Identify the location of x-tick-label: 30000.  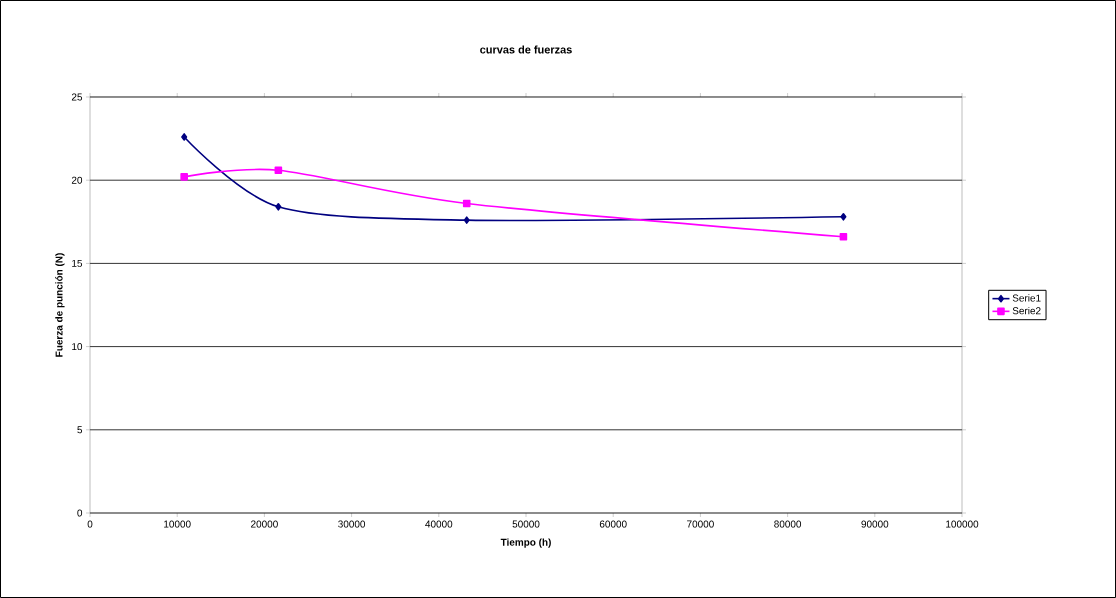
(352, 524).